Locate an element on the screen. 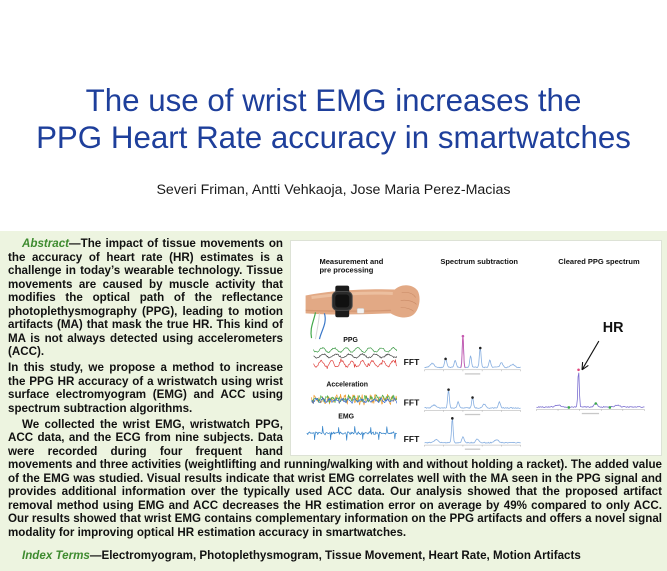 The width and height of the screenshot is (667, 571). fft-label-acceleration: FFT is located at coordinates (412, 402).